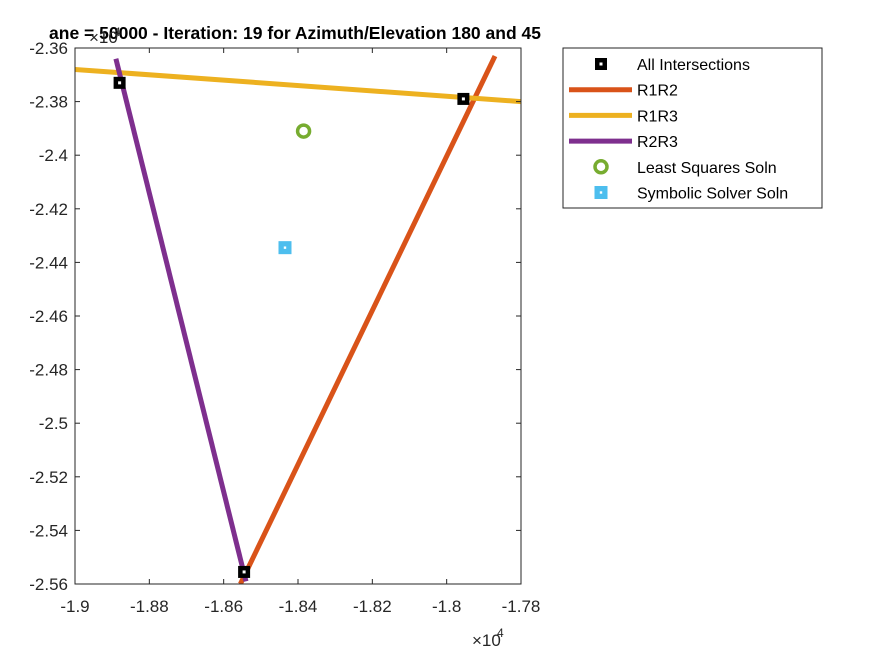 The image size is (875, 656). I want to click on series-line-r2r3, so click(181, 320).